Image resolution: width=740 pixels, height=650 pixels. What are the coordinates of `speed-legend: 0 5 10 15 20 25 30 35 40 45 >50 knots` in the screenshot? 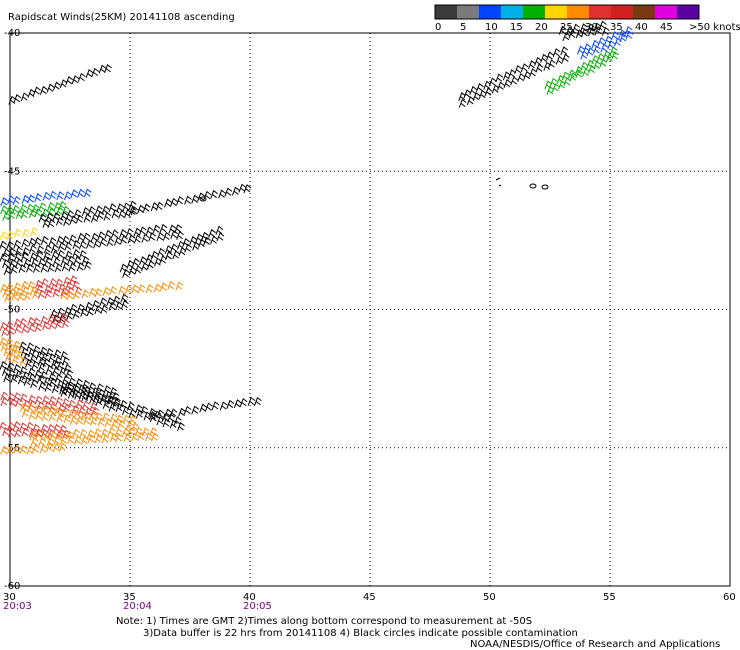 It's located at (587, 18).